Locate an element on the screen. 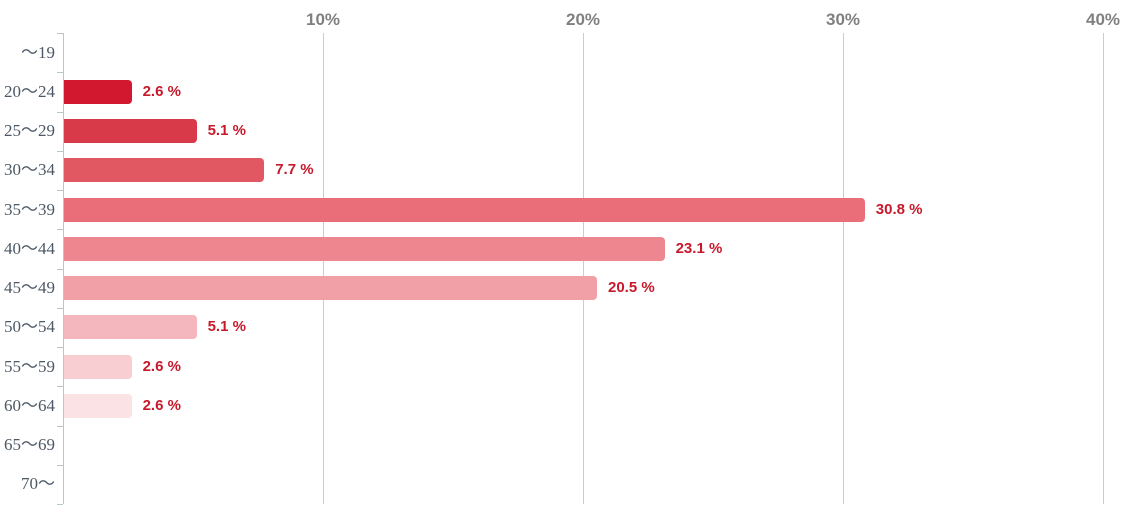 The width and height of the screenshot is (1124, 521). category-label: 50～54 is located at coordinates (29, 327).